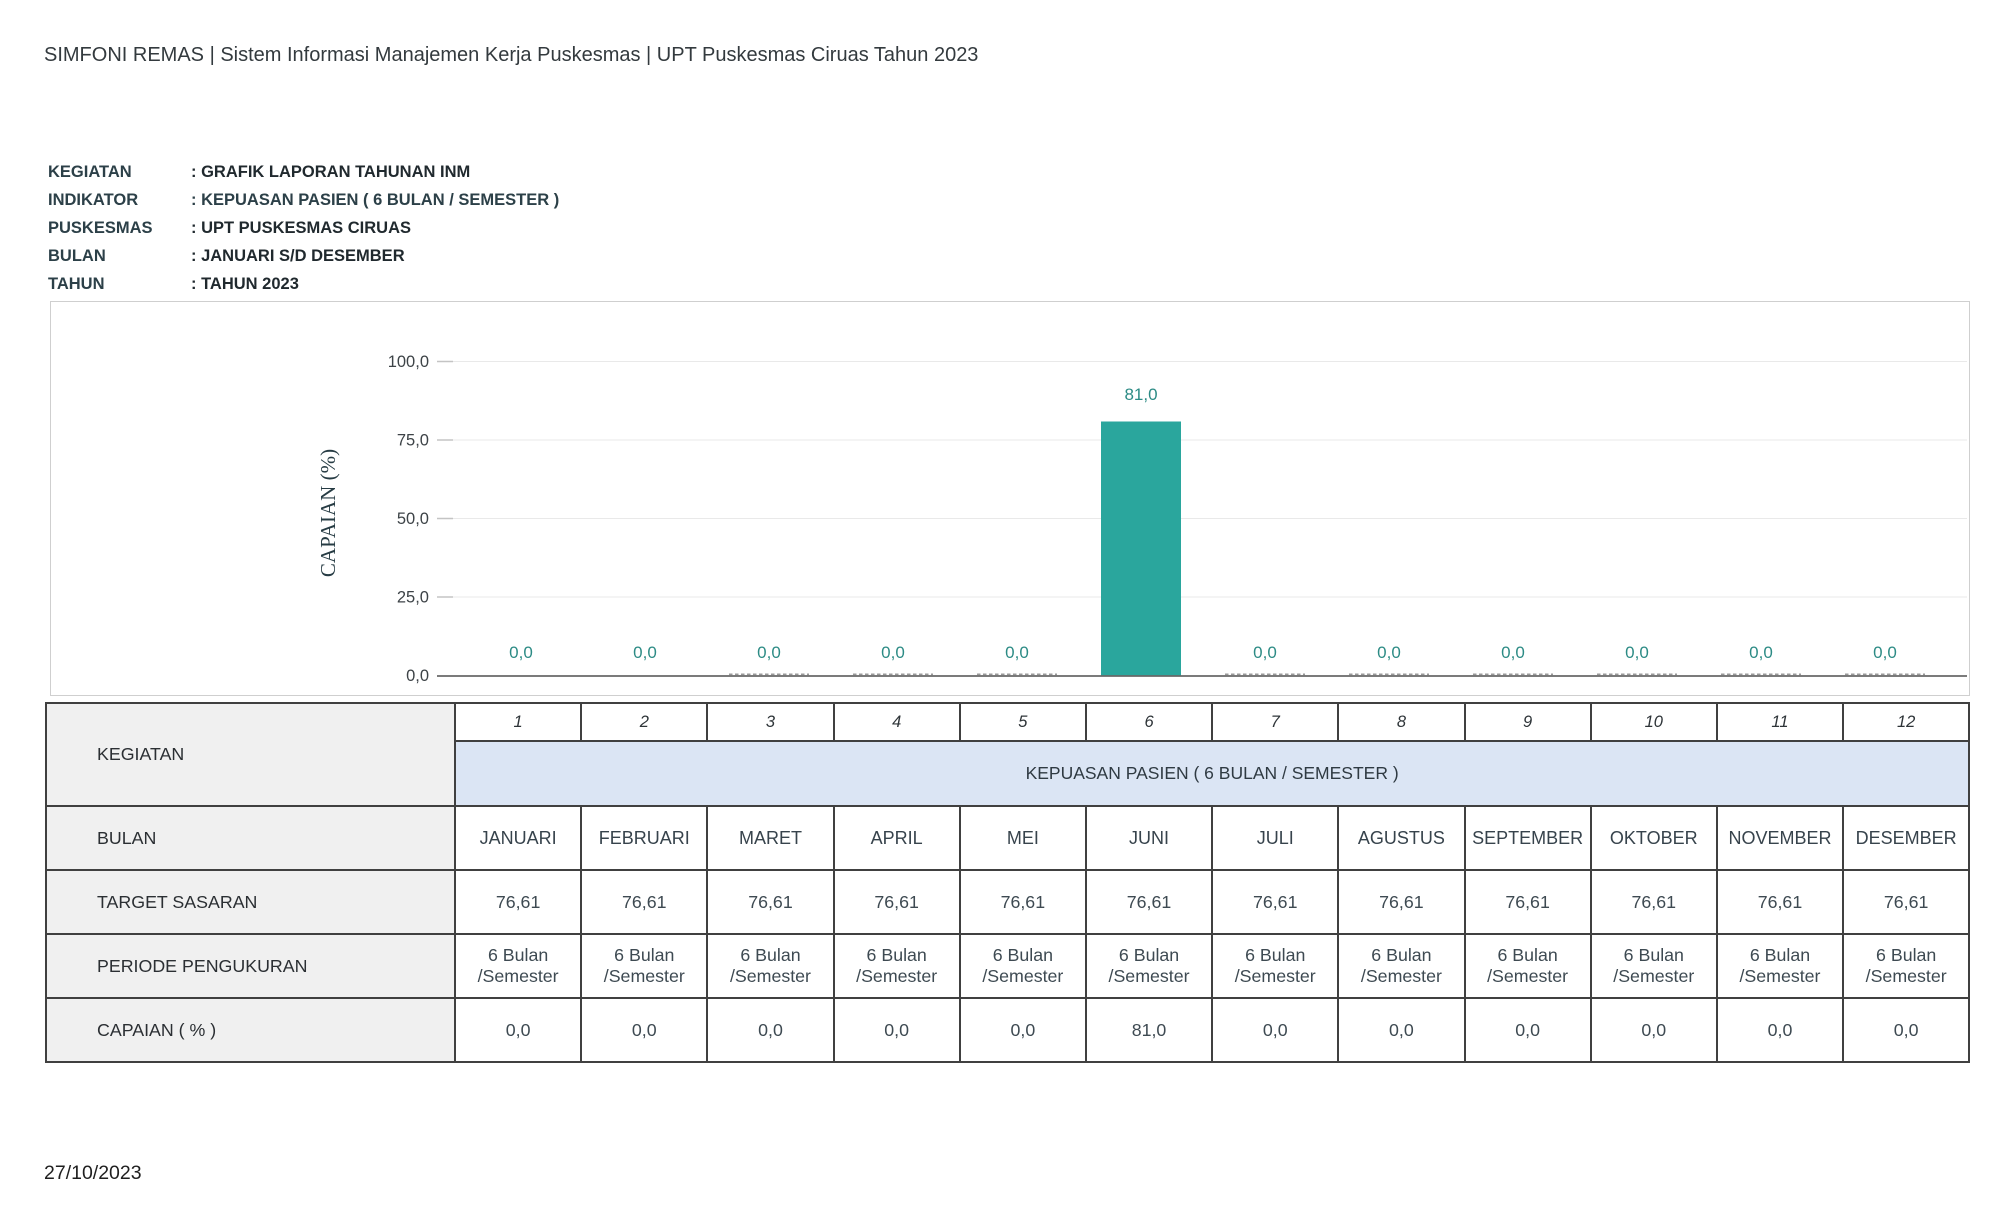 The image size is (2016, 1224). What do you see at coordinates (1140, 394) in the screenshot?
I see `svg-text: 81,0` at bounding box center [1140, 394].